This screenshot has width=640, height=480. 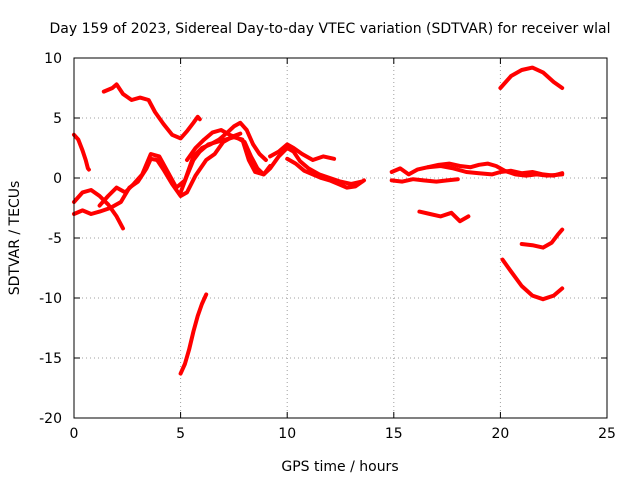 I want to click on x-axis-label: GPS time / hours, so click(x=339, y=467).